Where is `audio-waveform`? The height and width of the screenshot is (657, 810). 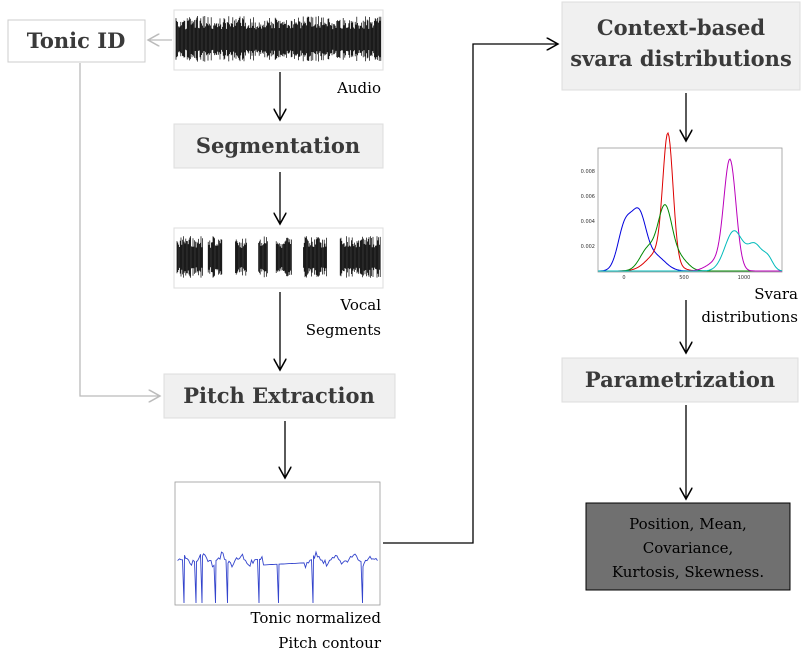
audio-waveform is located at coordinates (278, 39).